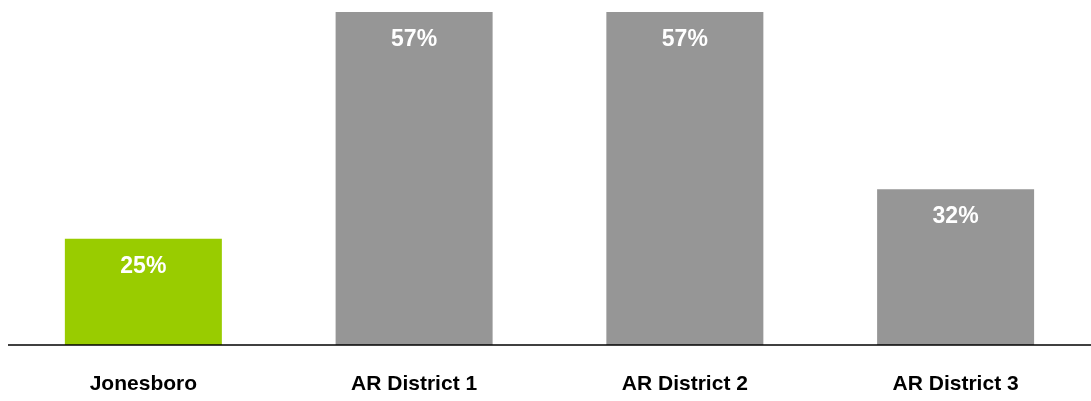 This screenshot has width=1091, height=401. What do you see at coordinates (684, 382) in the screenshot?
I see `x-tick-label: AR District 2` at bounding box center [684, 382].